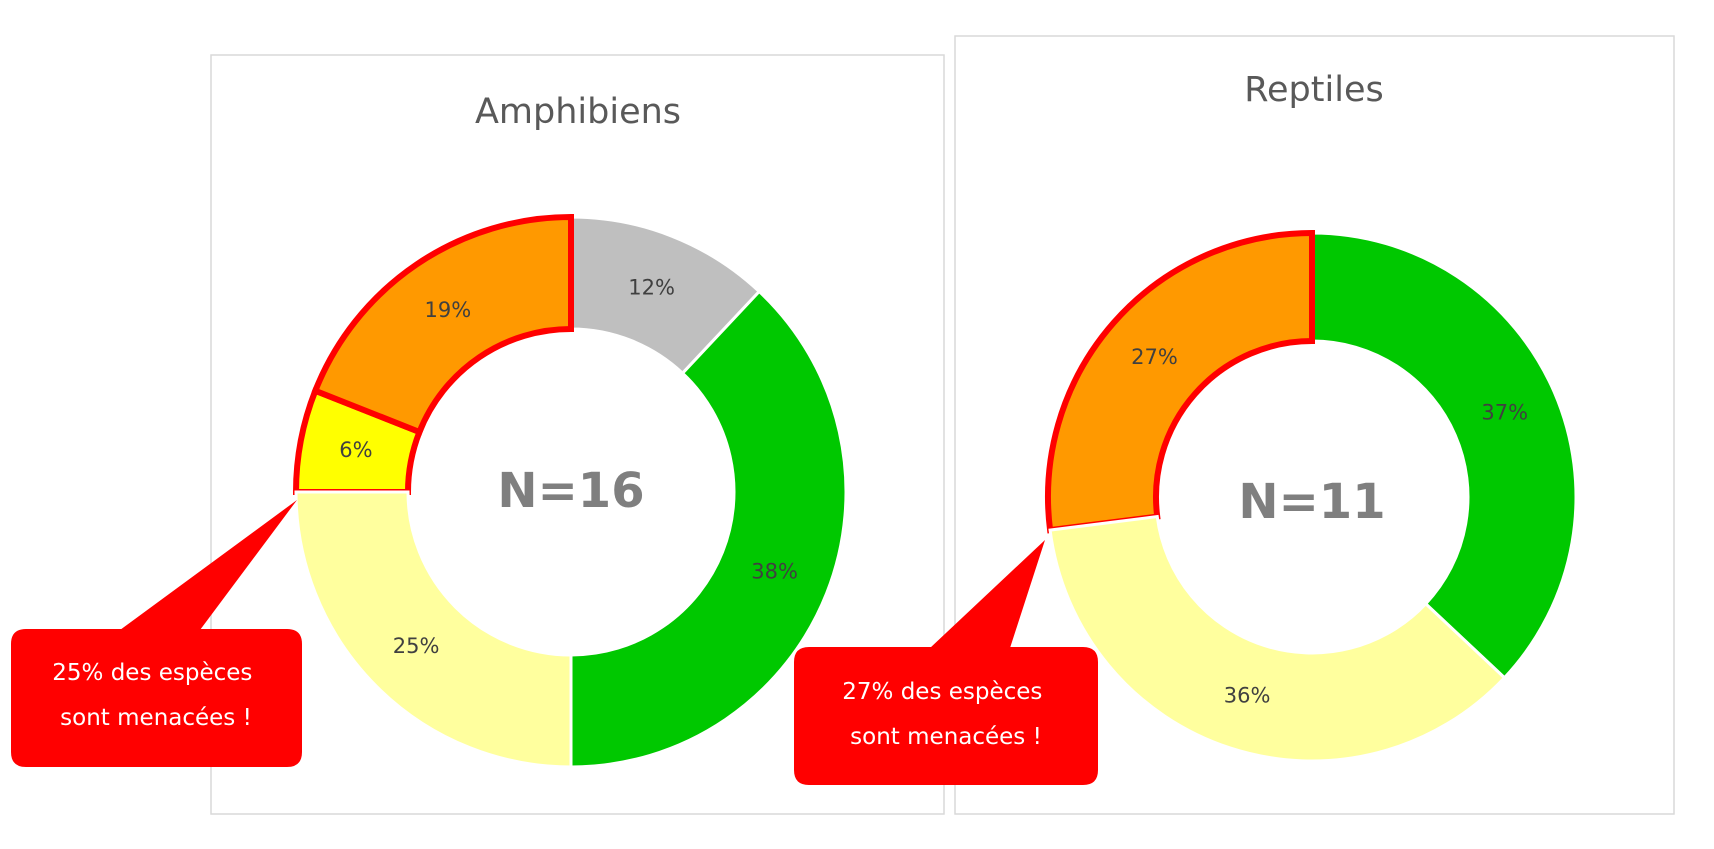 The width and height of the screenshot is (1714, 849). What do you see at coordinates (355, 450) in the screenshot?
I see `value-label: 6%` at bounding box center [355, 450].